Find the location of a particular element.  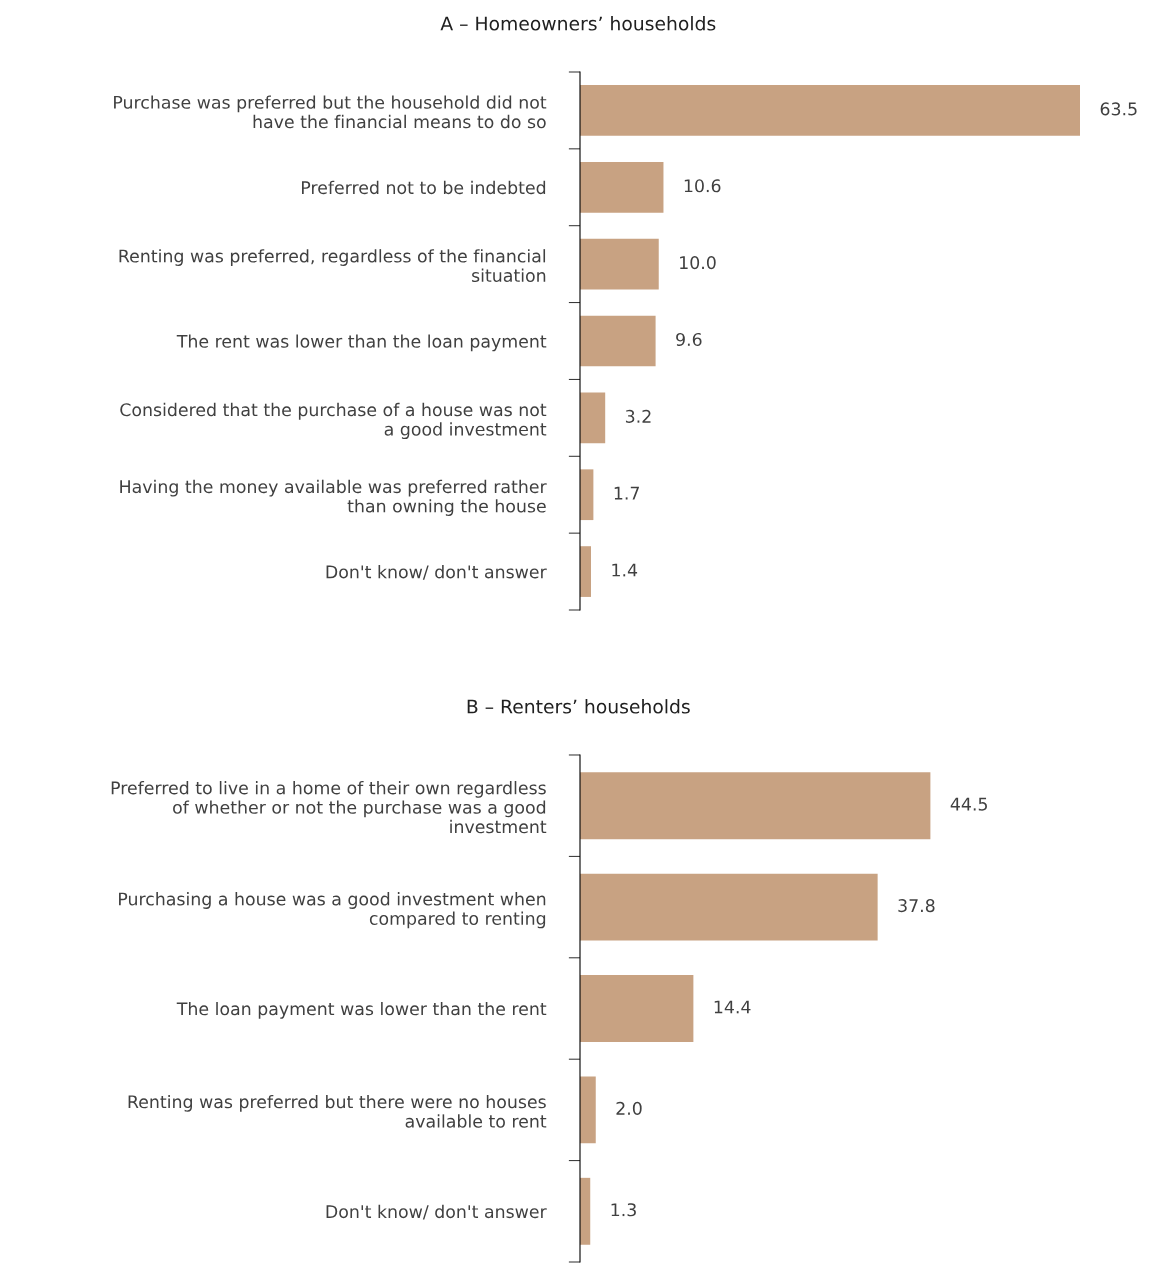

y-tick-label: Having the money available was preferred rather than owning the house is located at coordinates (333, 497).